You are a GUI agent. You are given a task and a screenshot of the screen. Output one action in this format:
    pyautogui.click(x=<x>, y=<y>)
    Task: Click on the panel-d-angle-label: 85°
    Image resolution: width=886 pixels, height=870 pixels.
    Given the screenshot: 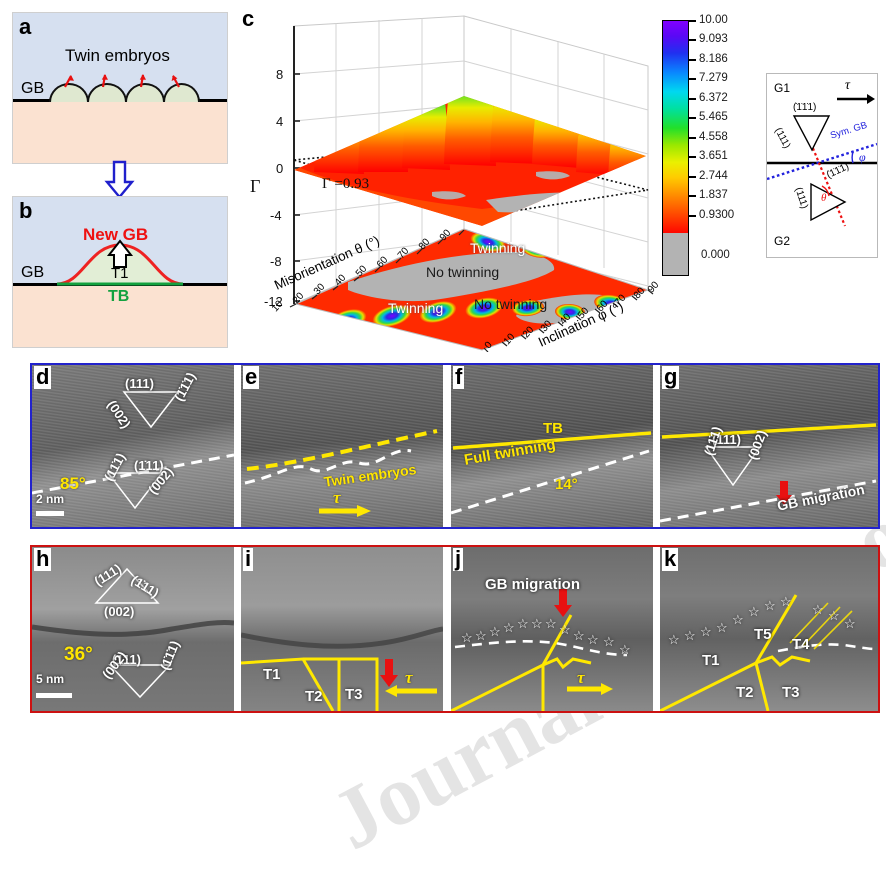 What is the action you would take?
    pyautogui.click(x=73, y=483)
    